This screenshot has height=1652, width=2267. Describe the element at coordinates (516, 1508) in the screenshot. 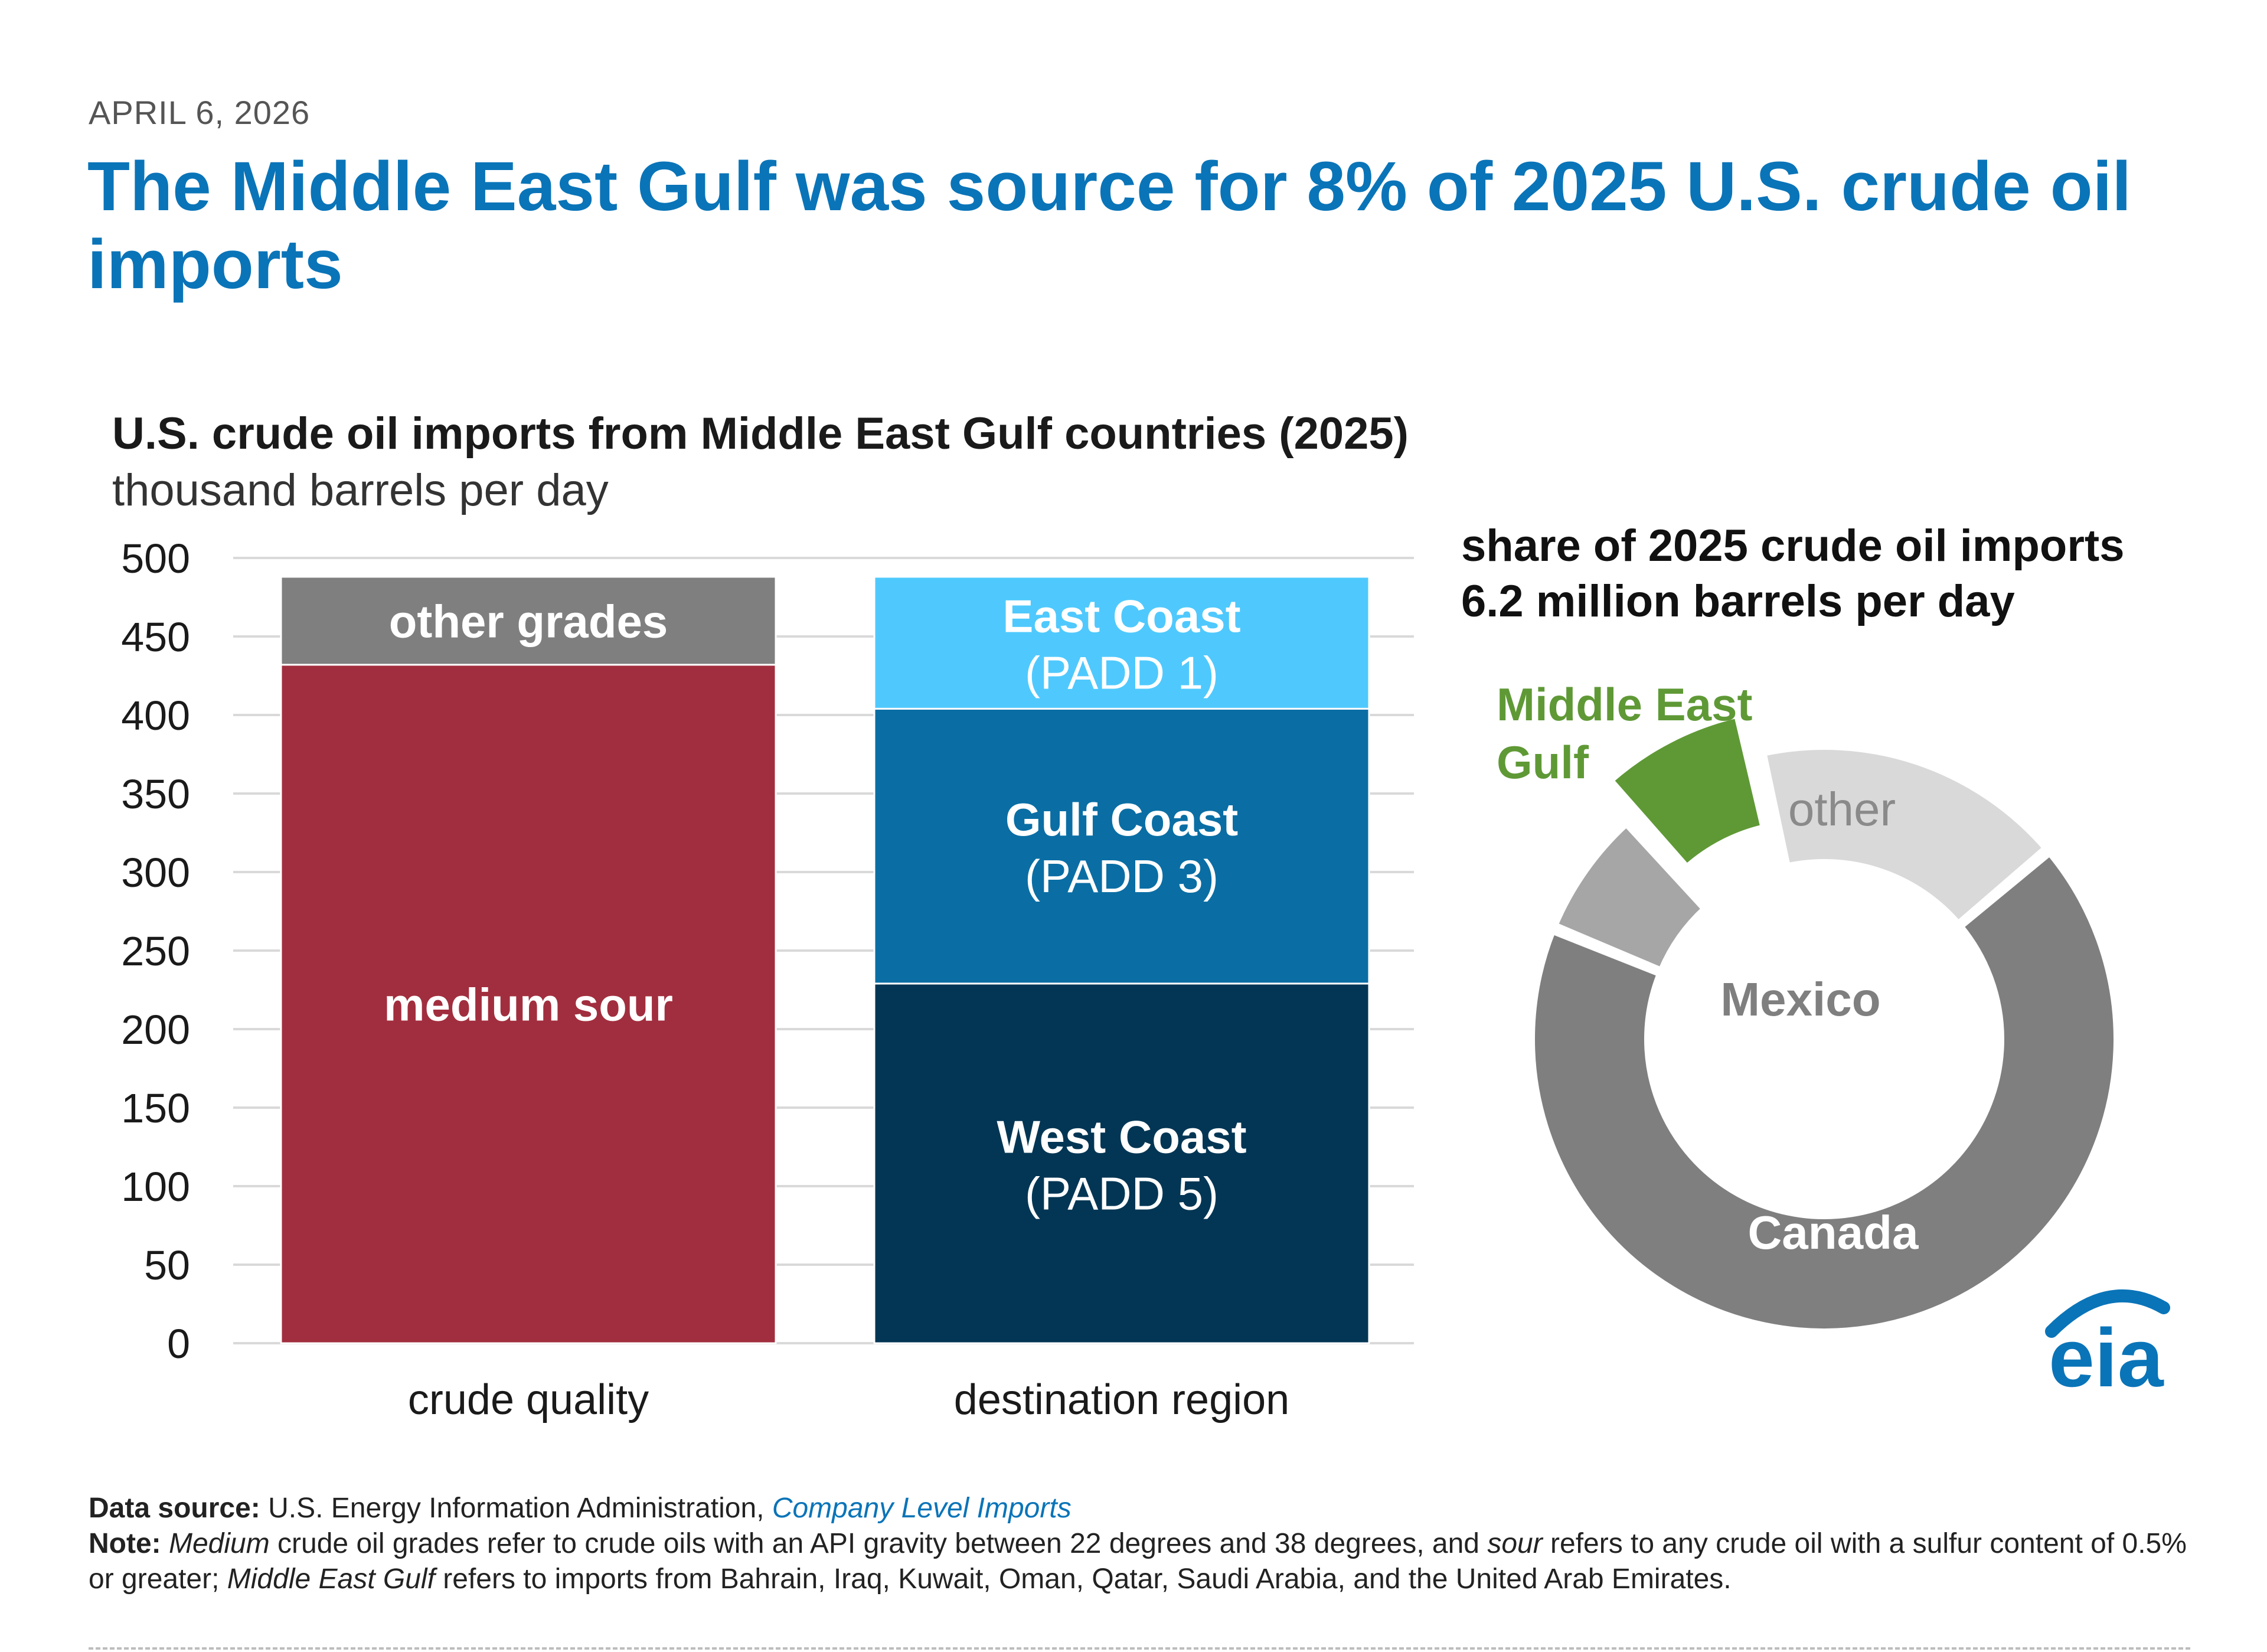

I see `data-source-text: U.S. Energy Information Administration,` at that location.